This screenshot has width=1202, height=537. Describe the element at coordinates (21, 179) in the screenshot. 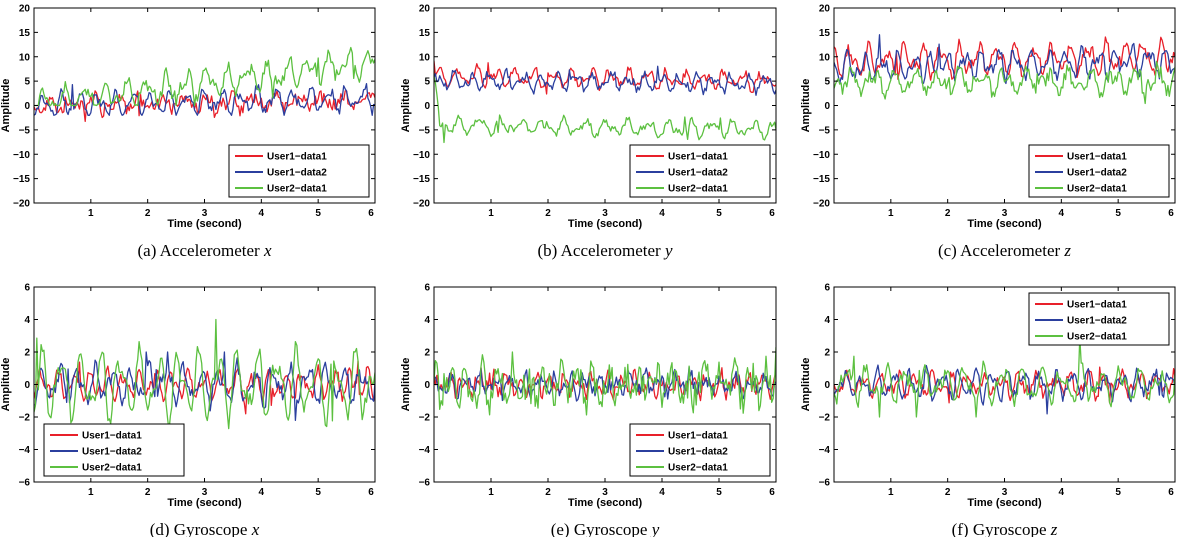

I see `y-tick-label: −15` at that location.